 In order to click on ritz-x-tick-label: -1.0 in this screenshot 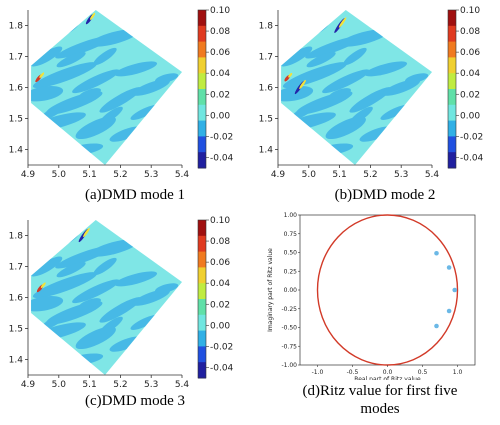, I will do `click(318, 372)`.